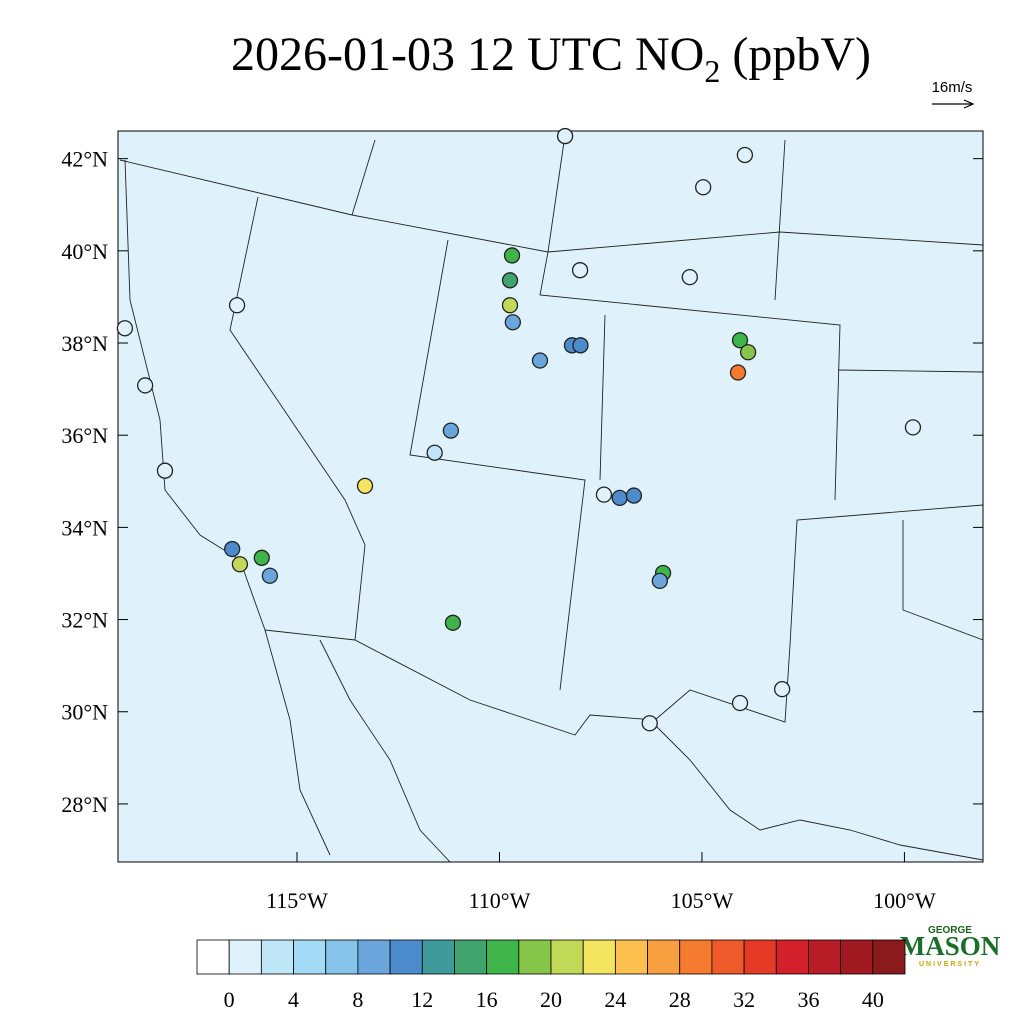 The width and height of the screenshot is (1024, 1024). I want to click on y-tick-label: 42°N, so click(84, 159).